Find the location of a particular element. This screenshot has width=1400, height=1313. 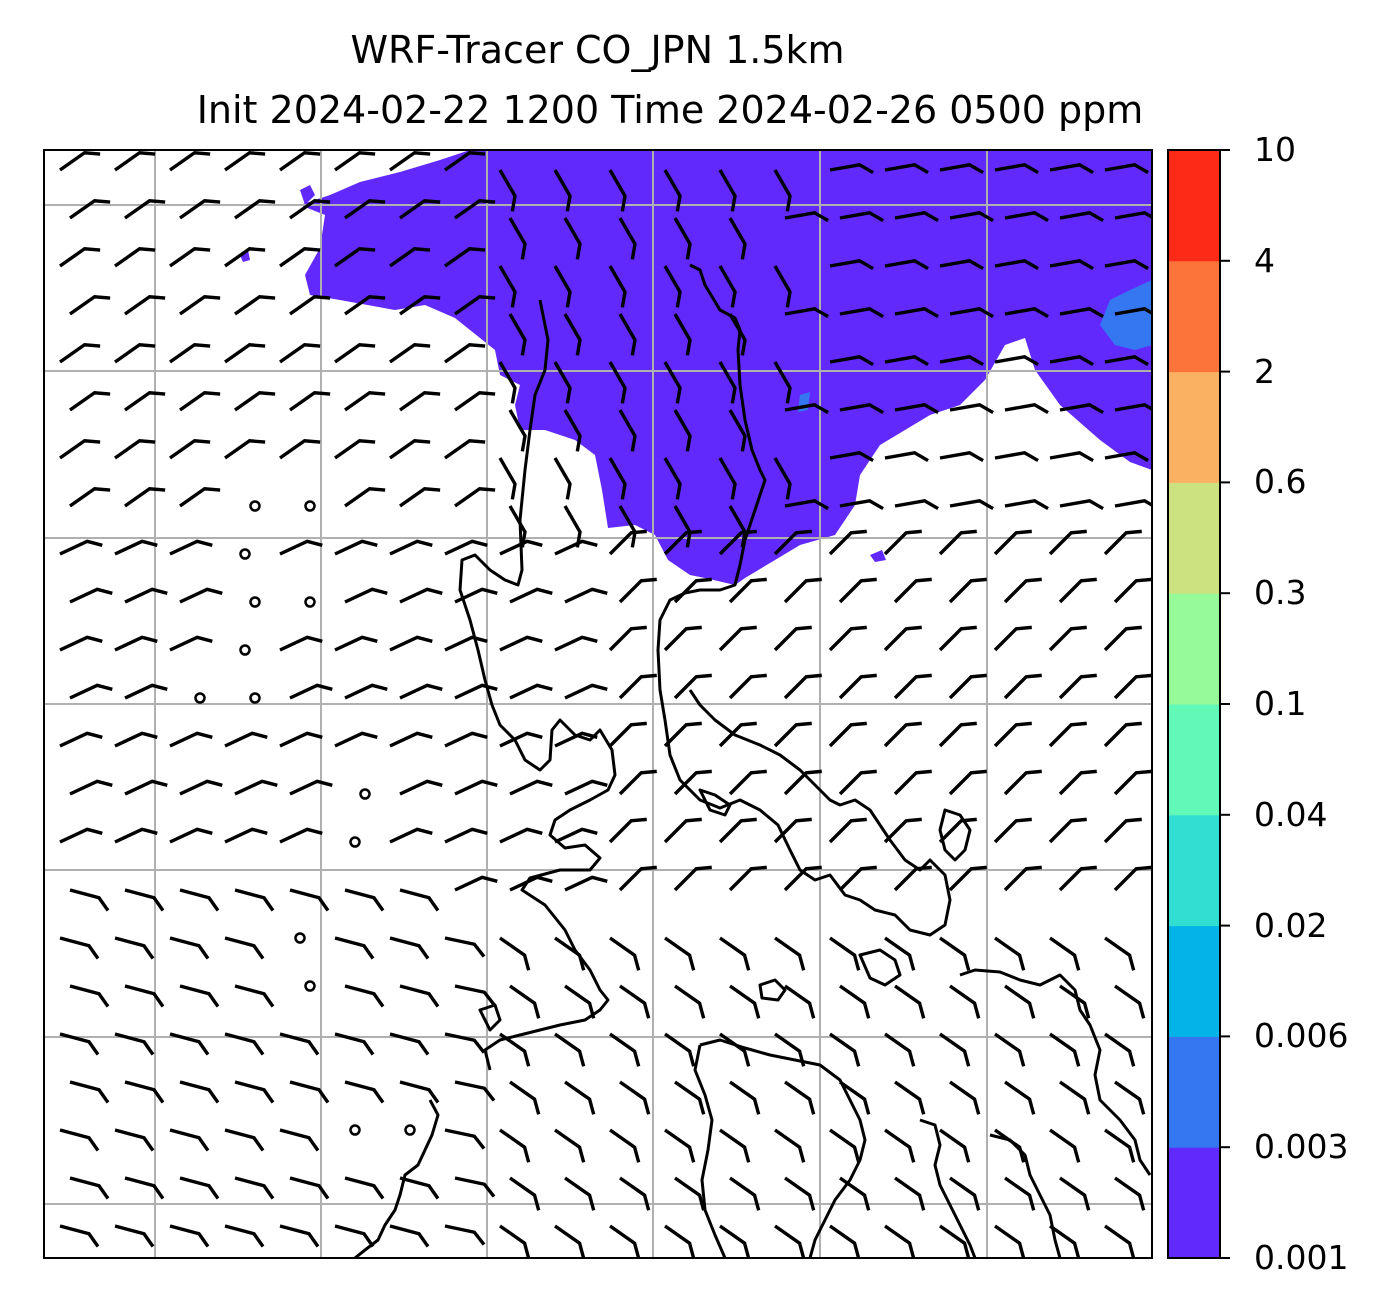

colorbar-tick-label: 0.6 is located at coordinates (1280, 482).